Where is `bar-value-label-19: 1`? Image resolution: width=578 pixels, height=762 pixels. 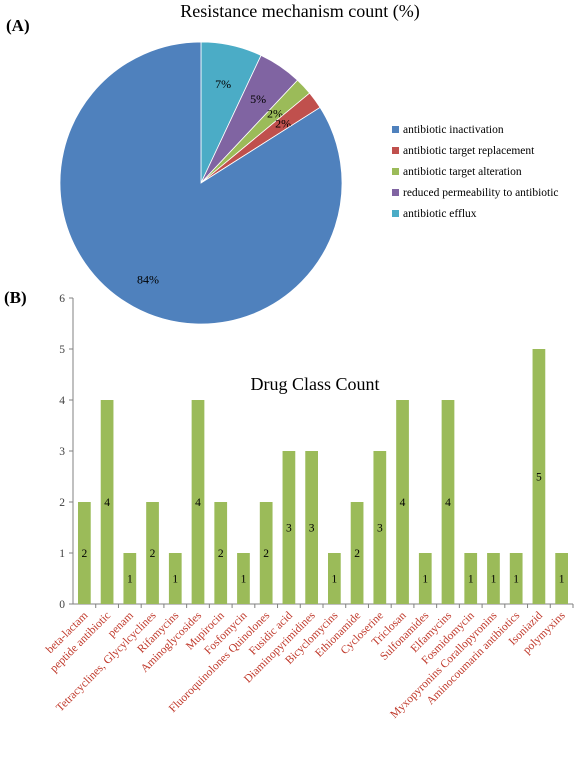
bar-value-label-19: 1 is located at coordinates (516, 580).